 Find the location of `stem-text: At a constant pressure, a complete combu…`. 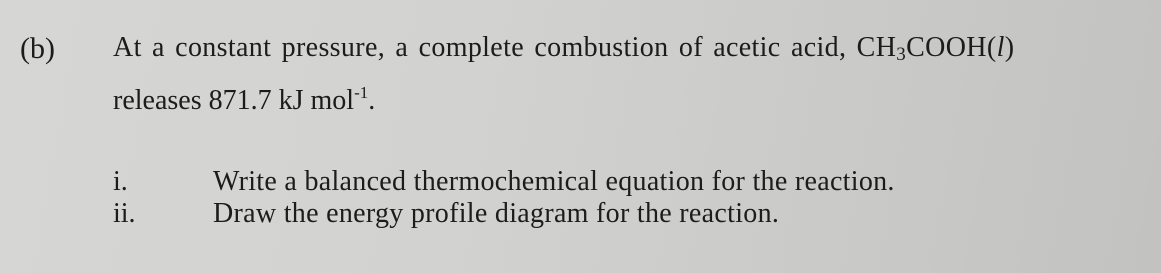

stem-text: At a constant pressure, a complete combu… is located at coordinates (505, 47).